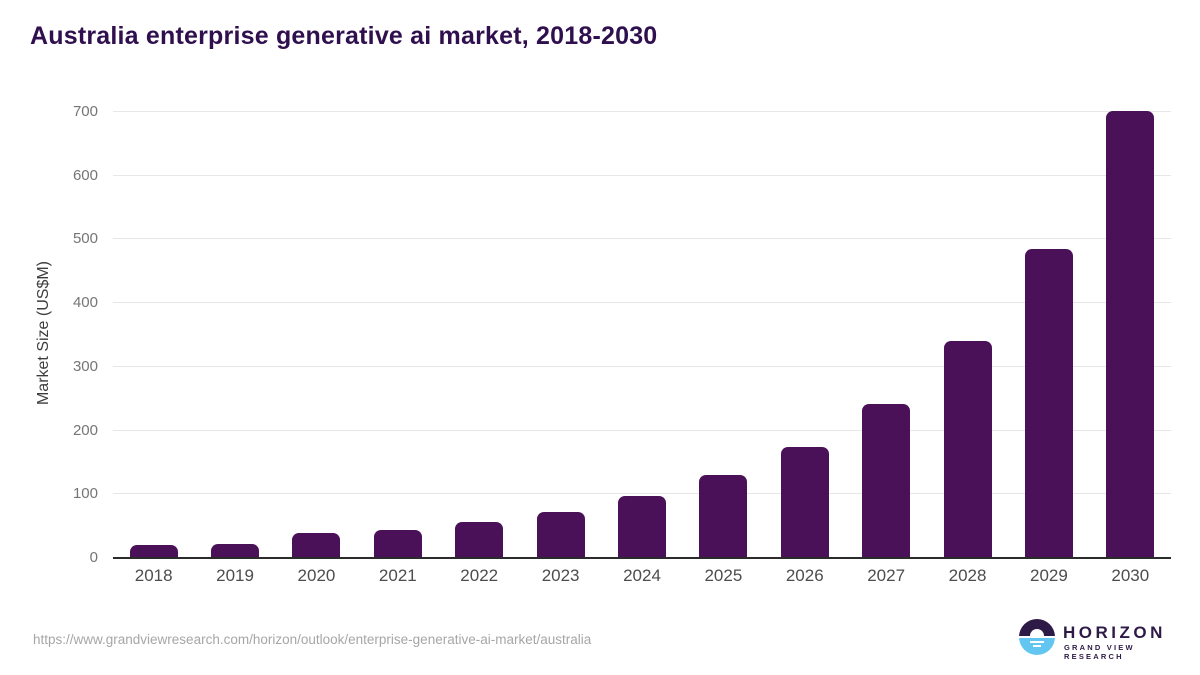 This screenshot has height=675, width=1200. I want to click on bar-2024, so click(642, 527).